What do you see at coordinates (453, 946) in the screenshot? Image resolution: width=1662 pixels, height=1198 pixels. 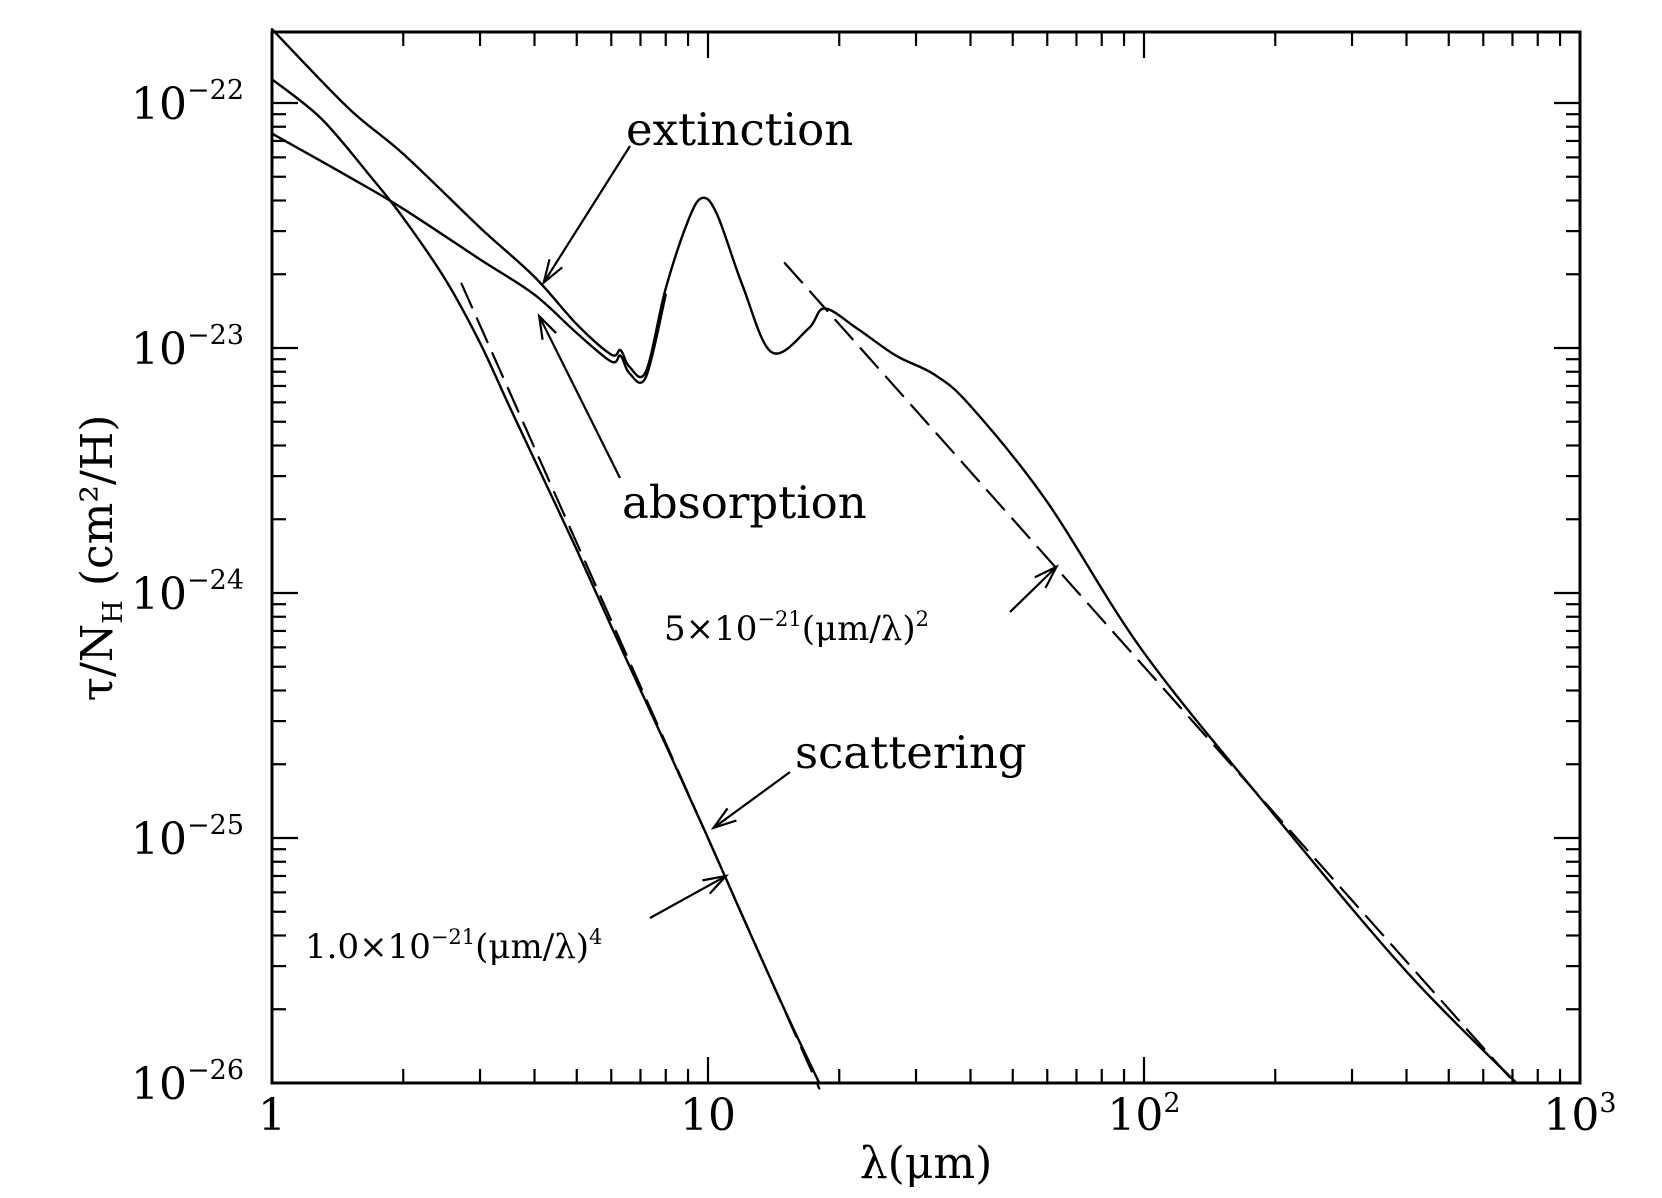 I see `annotation-formula-lambda4: 1.0×10−21(μm/λ)4` at bounding box center [453, 946].